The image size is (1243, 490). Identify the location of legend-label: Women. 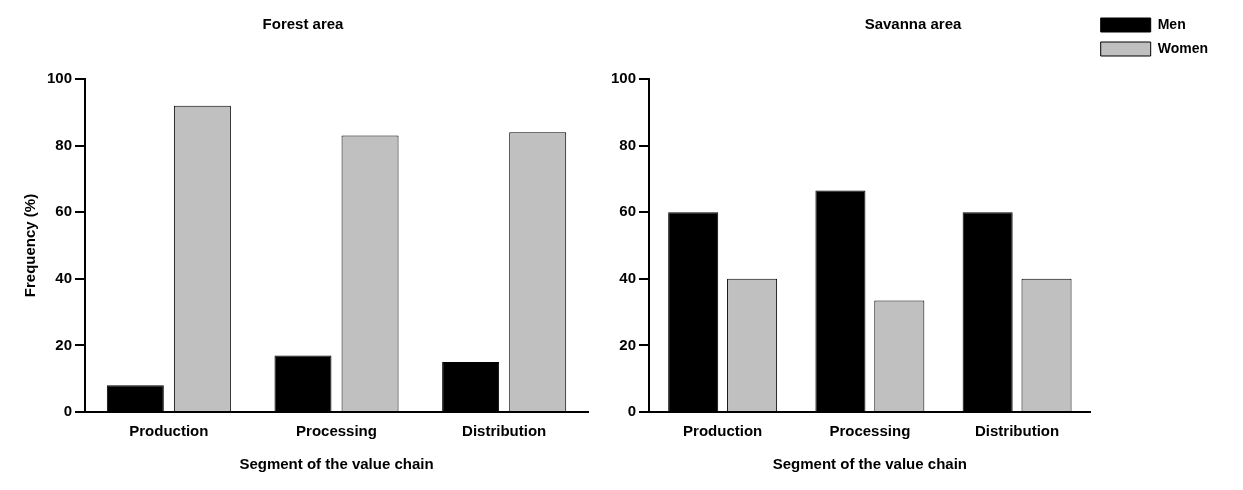
(1183, 47).